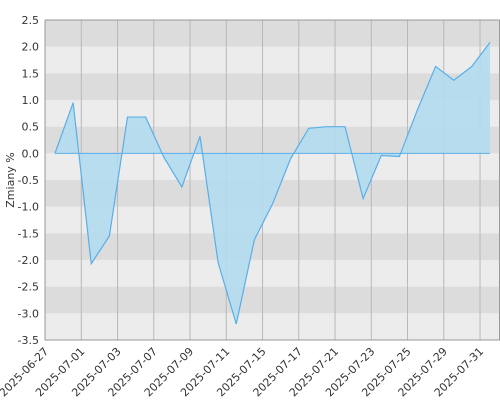  Describe the element at coordinates (28, 207) in the screenshot. I see `y-tick-label: -1.0` at that location.